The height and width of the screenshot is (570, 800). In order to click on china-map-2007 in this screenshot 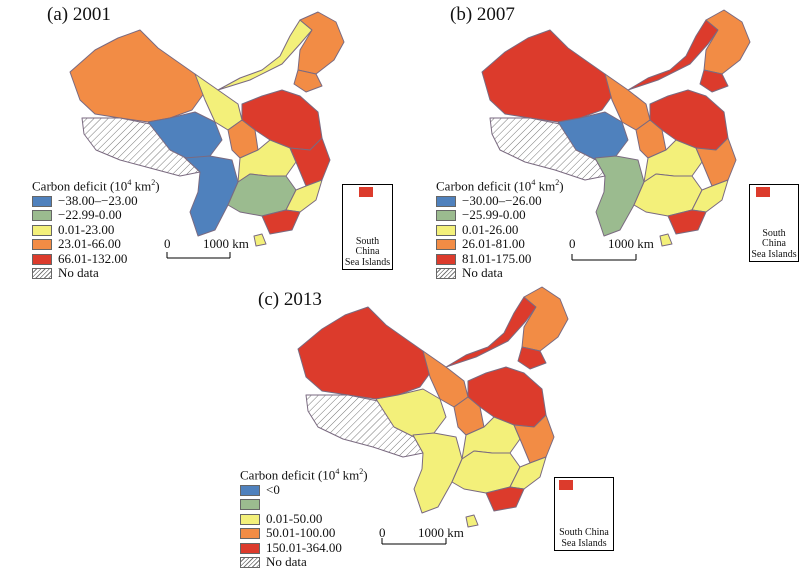, I will do `click(616, 135)`.